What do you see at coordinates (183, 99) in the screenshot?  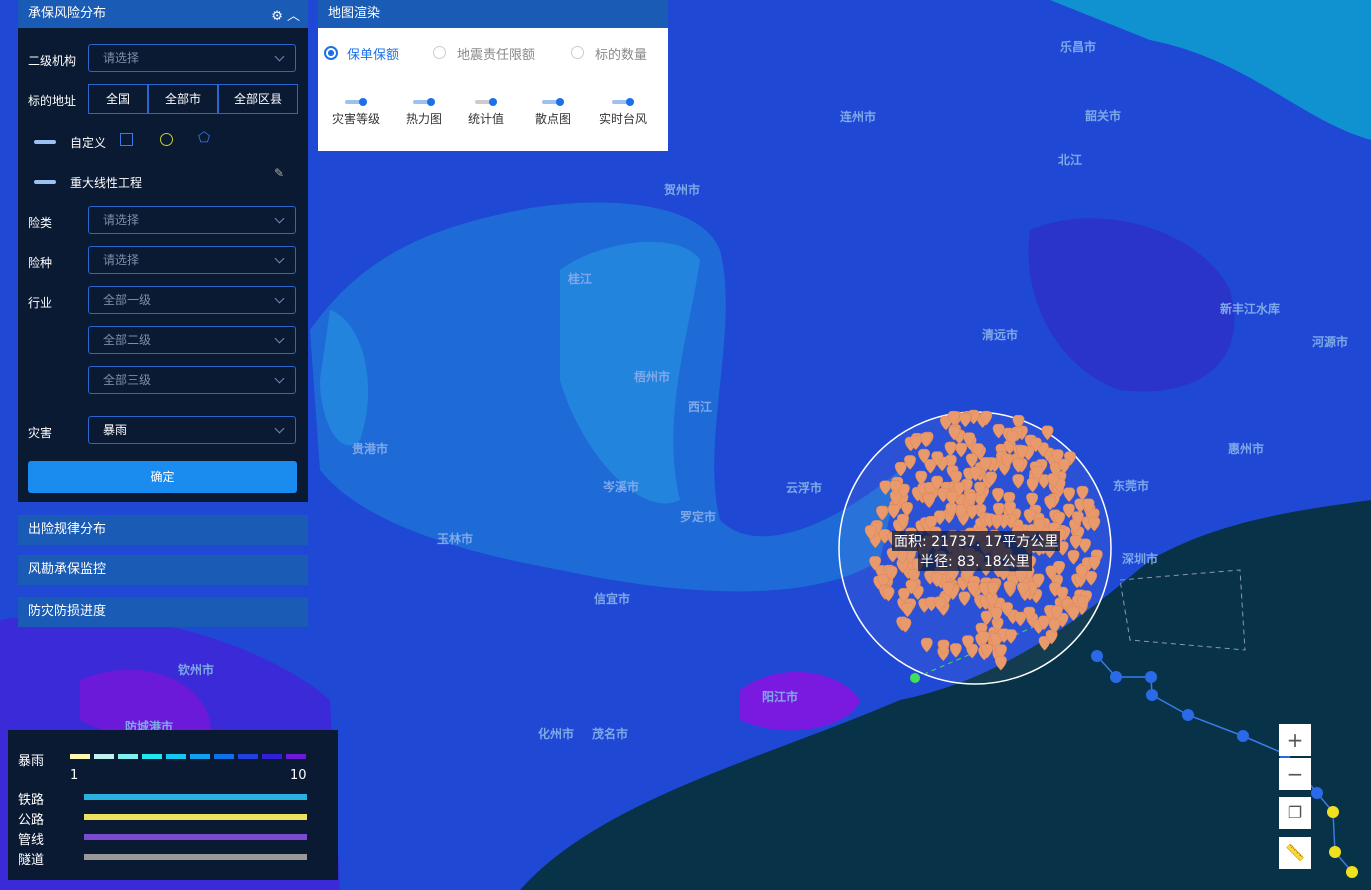 I see `address-button: 全部市` at bounding box center [183, 99].